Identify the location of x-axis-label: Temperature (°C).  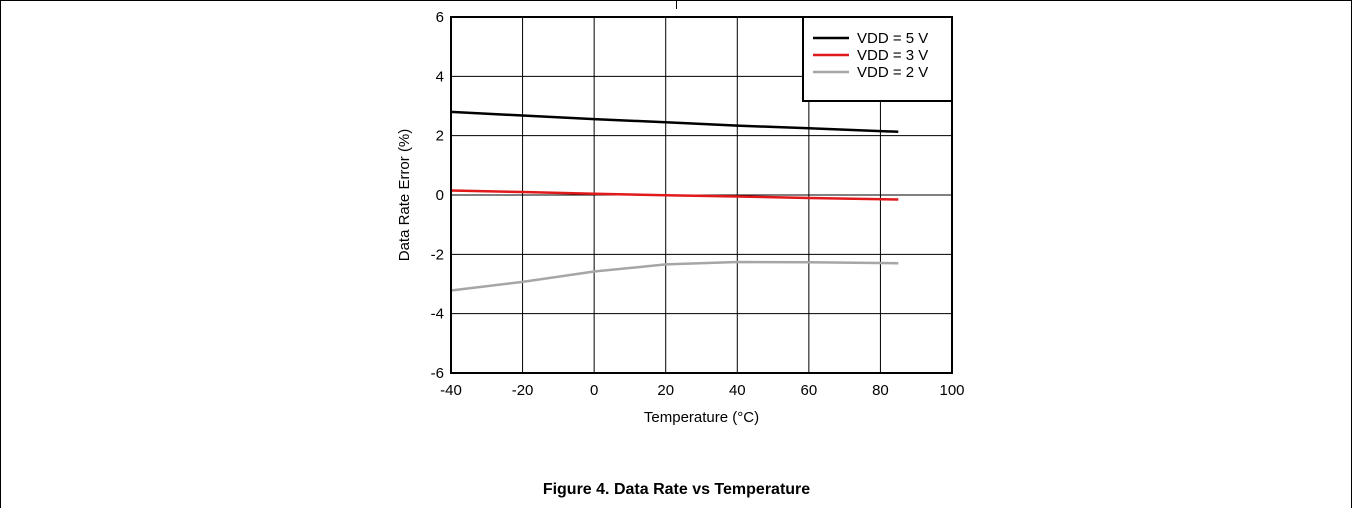
(701, 417).